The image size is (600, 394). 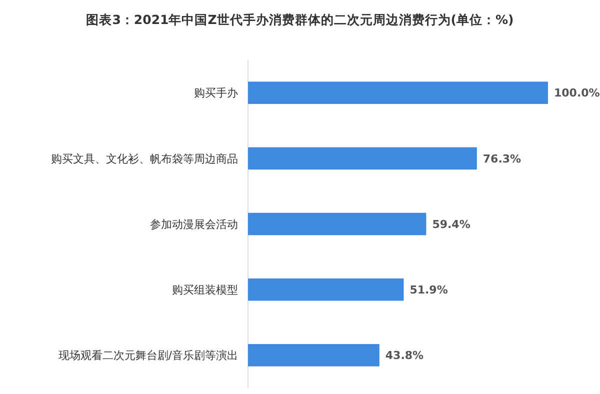 What do you see at coordinates (300, 19) in the screenshot?
I see `chart-title: 图表3：2021年中国Z世代手办消费群体的二次元周边消费行为(单位：%)` at bounding box center [300, 19].